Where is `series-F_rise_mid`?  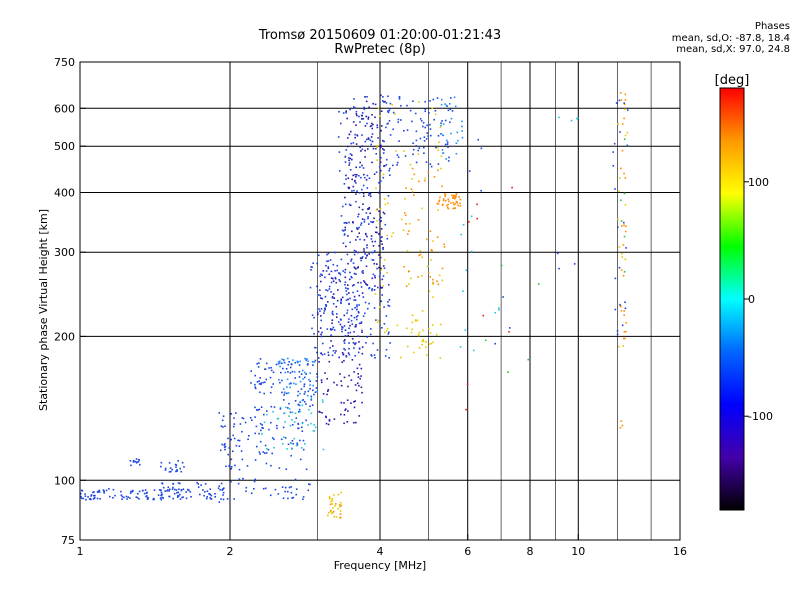 series-F_rise_mid is located at coordinates (333, 304).